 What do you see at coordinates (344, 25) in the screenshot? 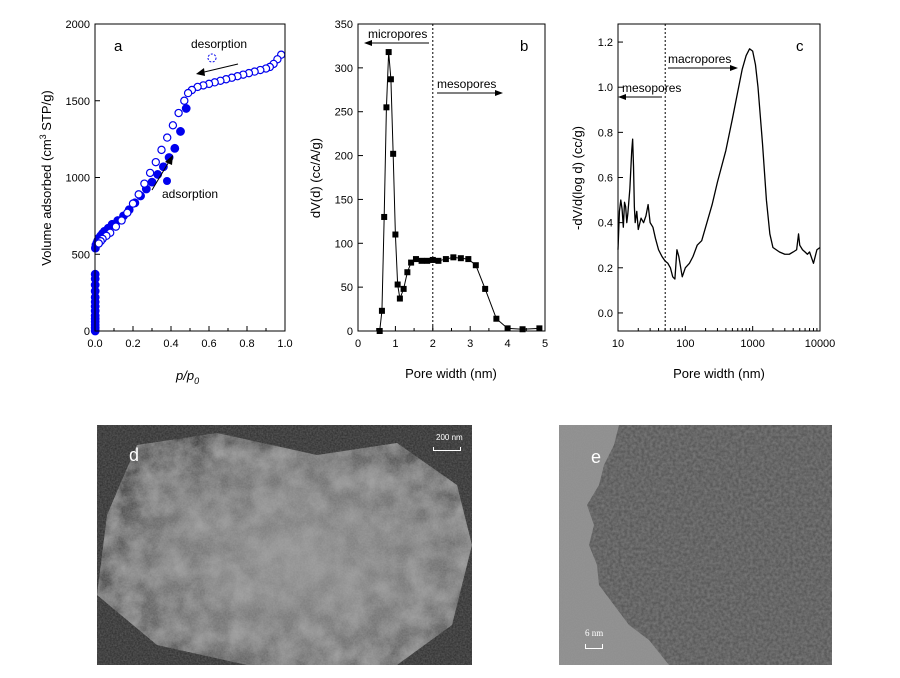
I see `b-y-tick-label: 350` at bounding box center [344, 25].